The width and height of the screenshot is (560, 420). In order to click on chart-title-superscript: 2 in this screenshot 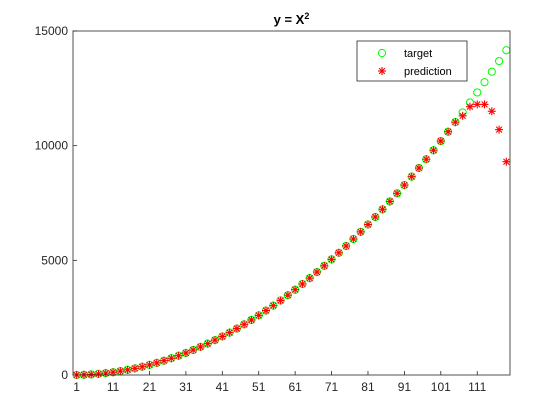, I will do `click(306, 16)`.